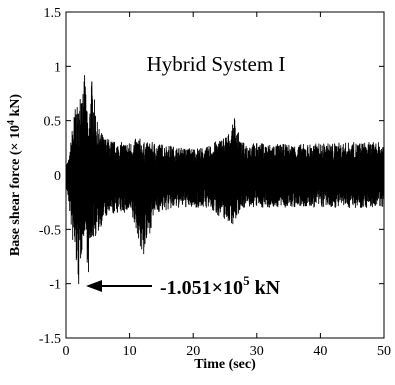 This screenshot has width=395, height=385. What do you see at coordinates (53, 13) in the screenshot?
I see `y-tick-label: 1.5` at bounding box center [53, 13].